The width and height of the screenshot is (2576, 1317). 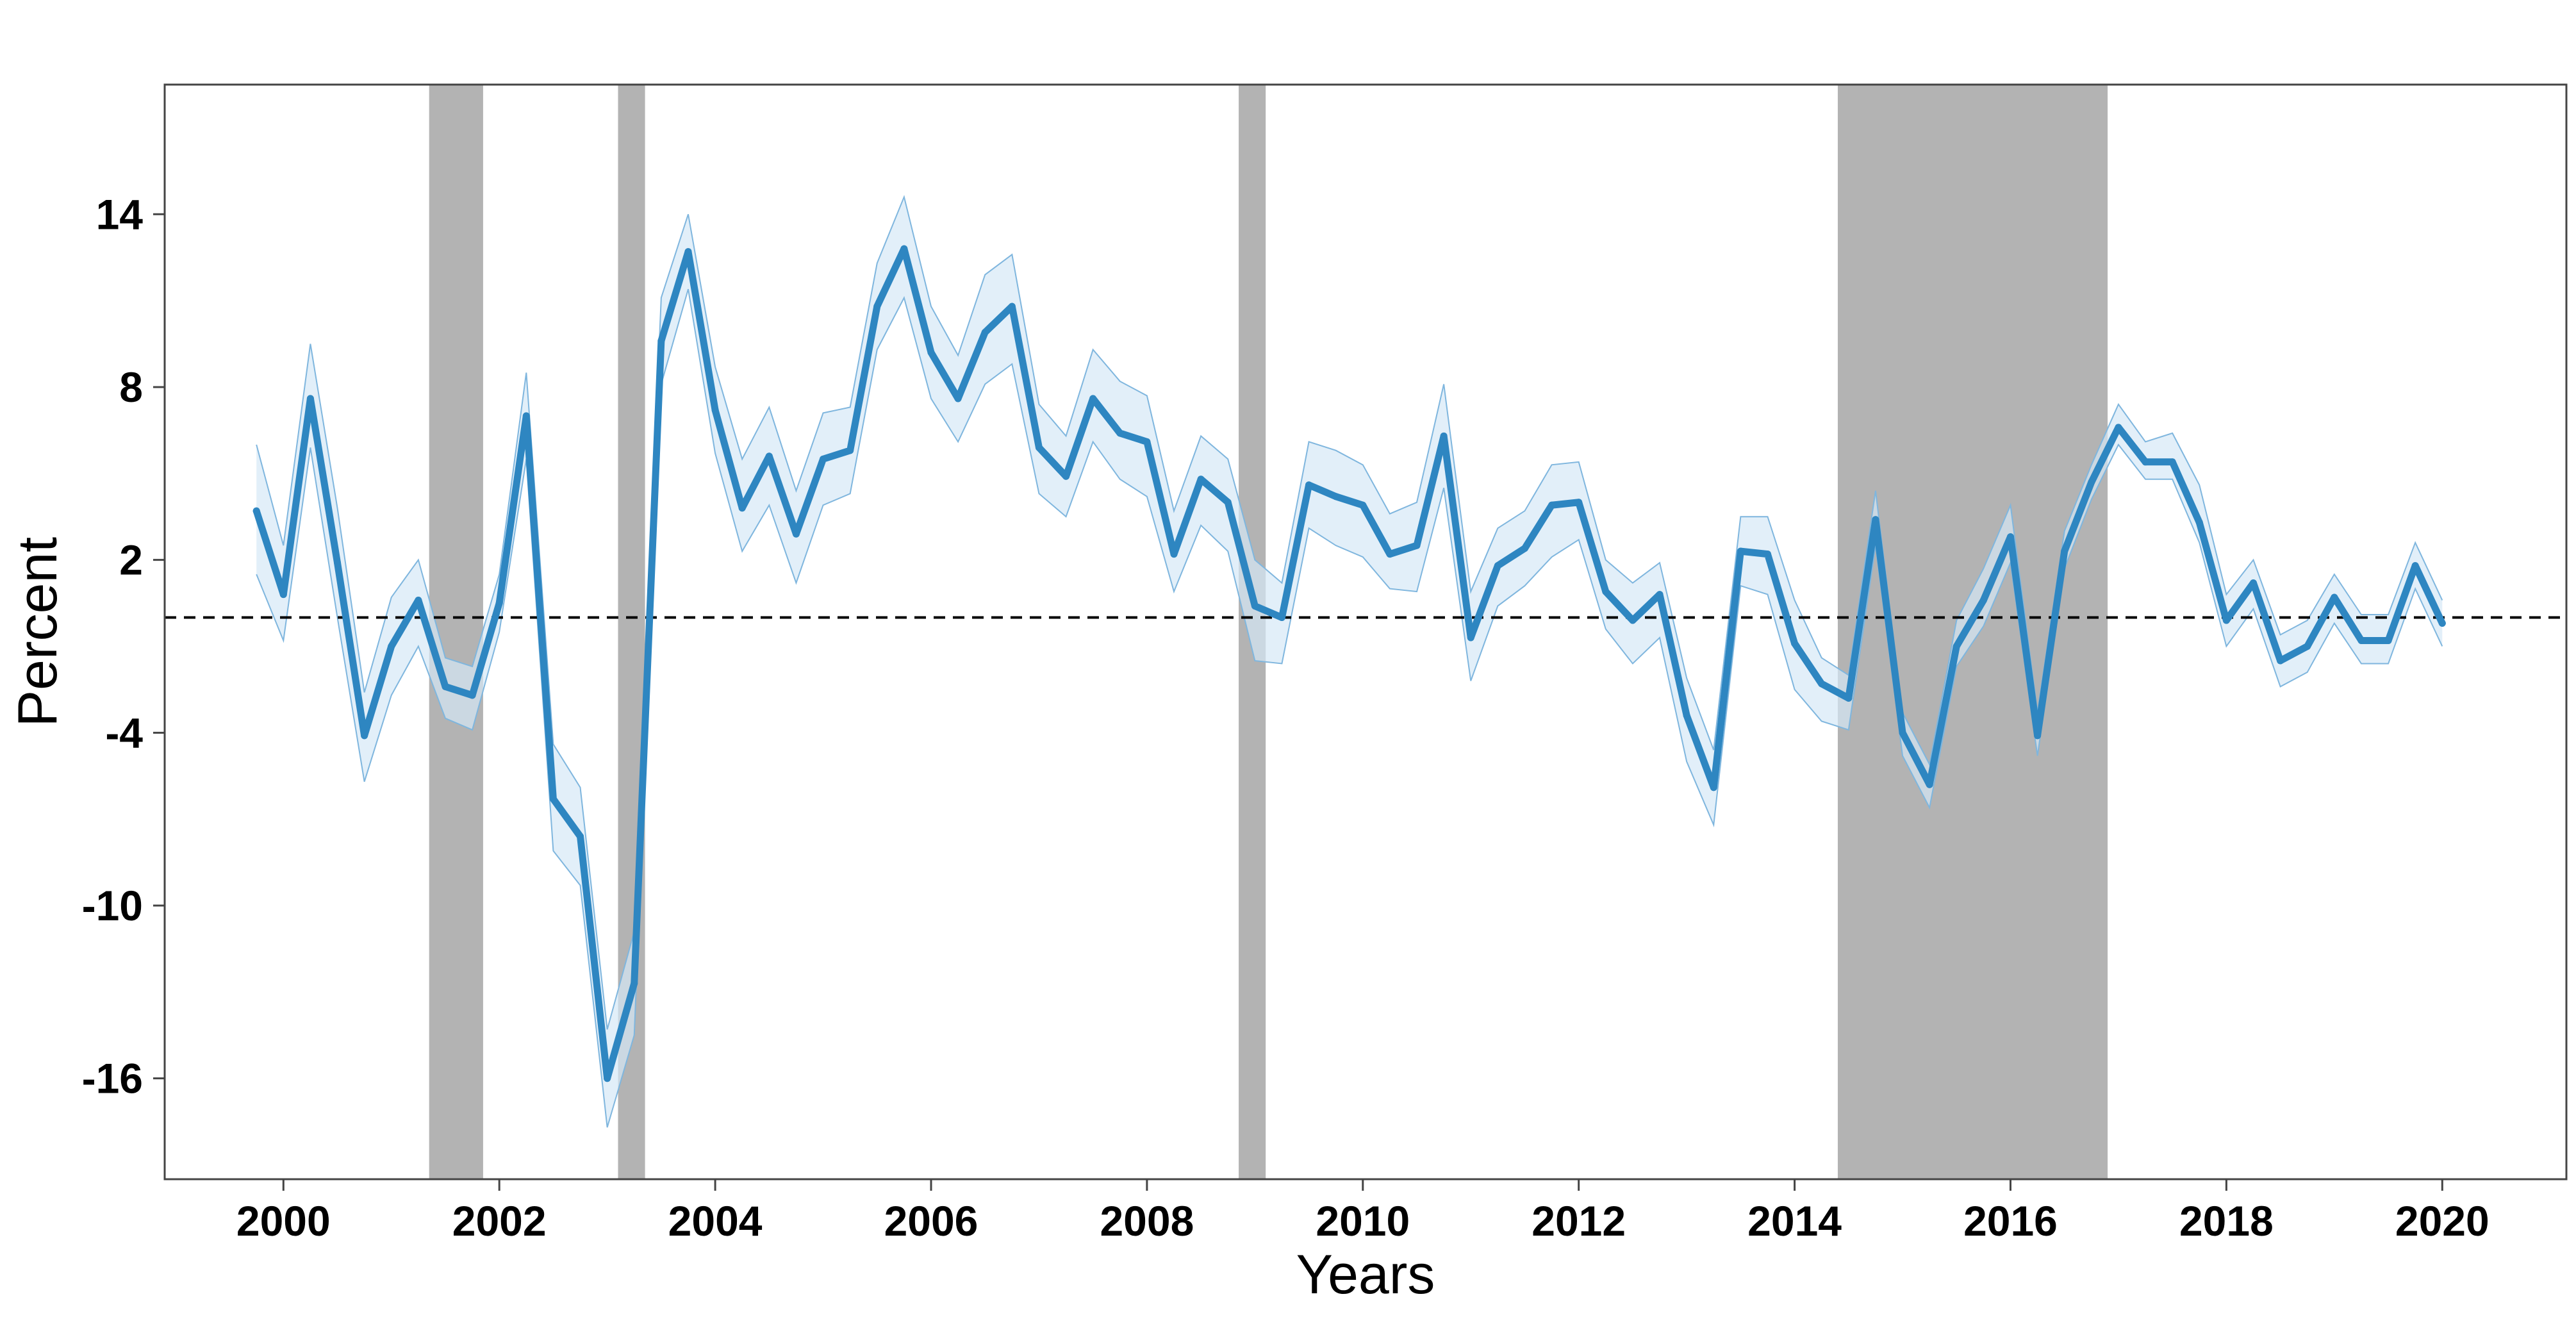 I want to click on x-tick-label: 2004, so click(x=715, y=1221).